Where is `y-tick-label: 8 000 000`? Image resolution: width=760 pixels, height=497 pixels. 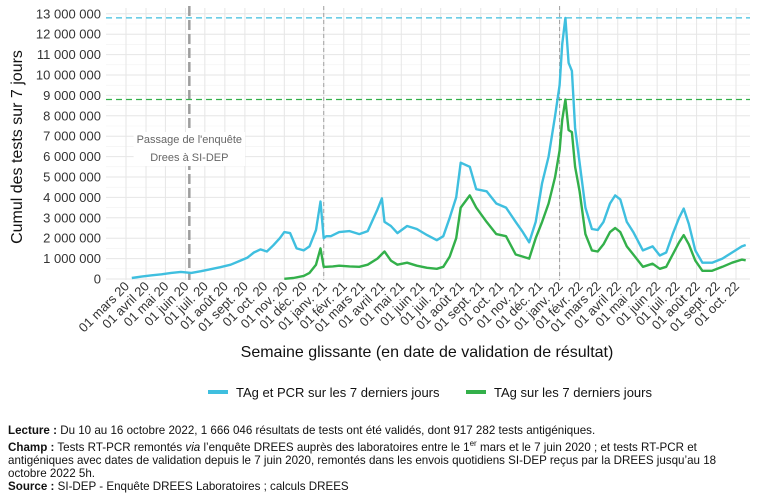 y-tick-label: 8 000 000 is located at coordinates (72, 115).